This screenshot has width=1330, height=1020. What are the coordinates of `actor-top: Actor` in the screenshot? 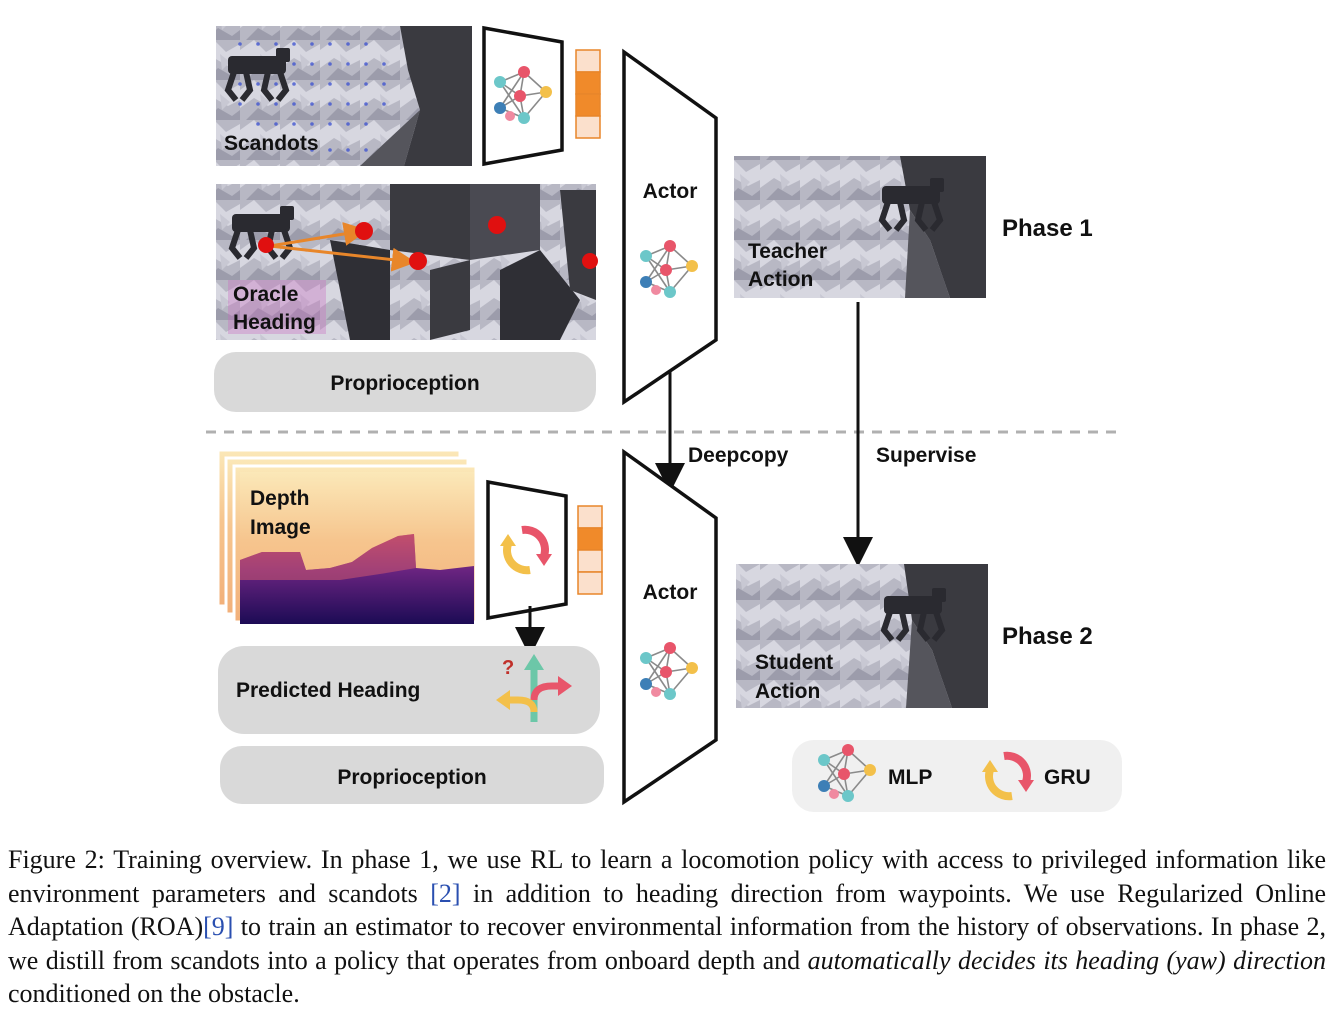 It's located at (670, 227).